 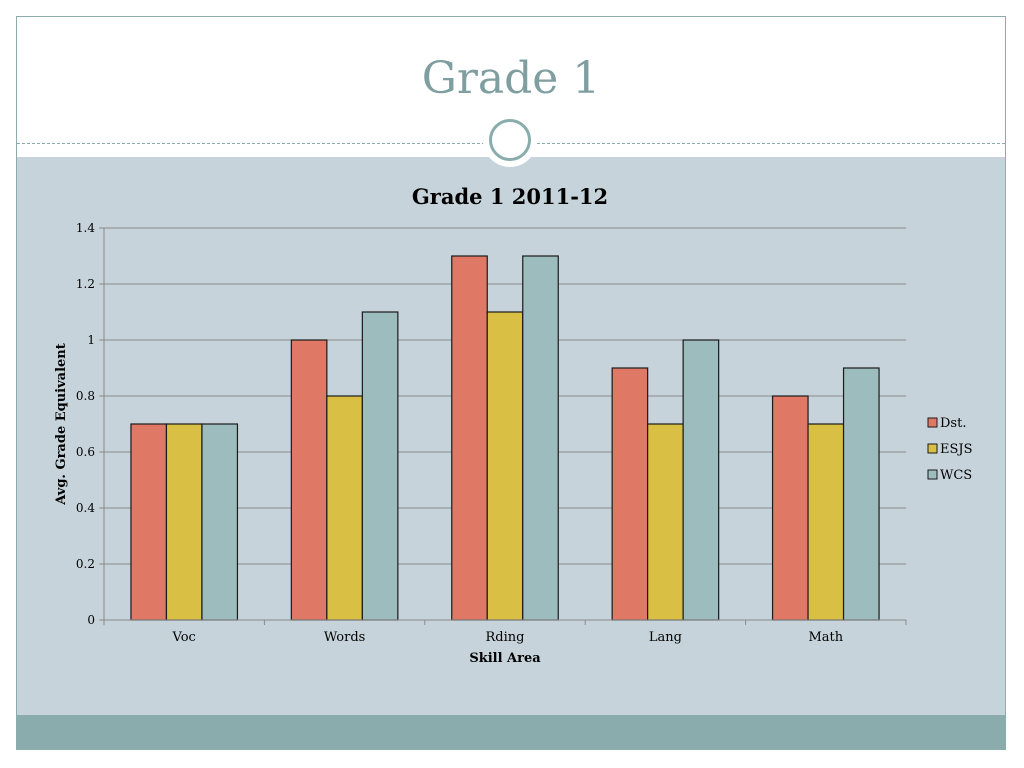 What do you see at coordinates (85, 396) in the screenshot?
I see `y-tick-label: 0.8` at bounding box center [85, 396].